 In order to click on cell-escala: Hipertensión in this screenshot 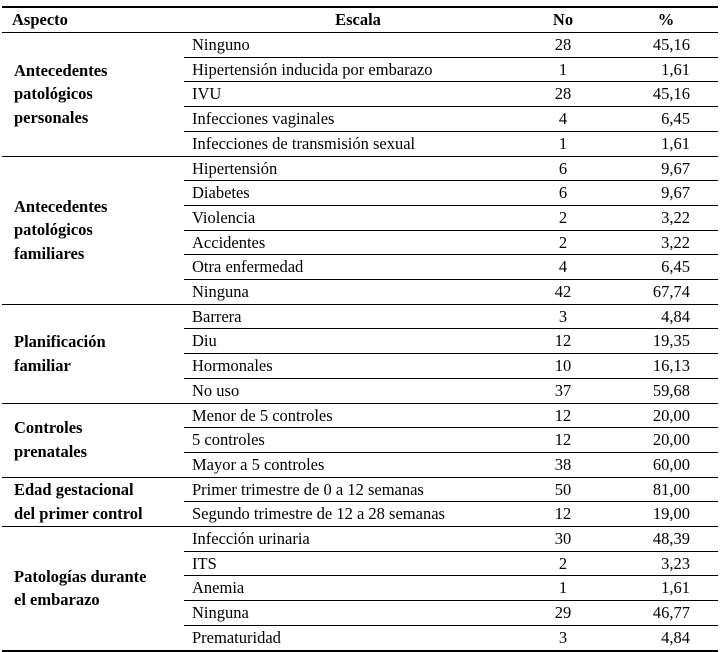, I will do `click(358, 169)`.